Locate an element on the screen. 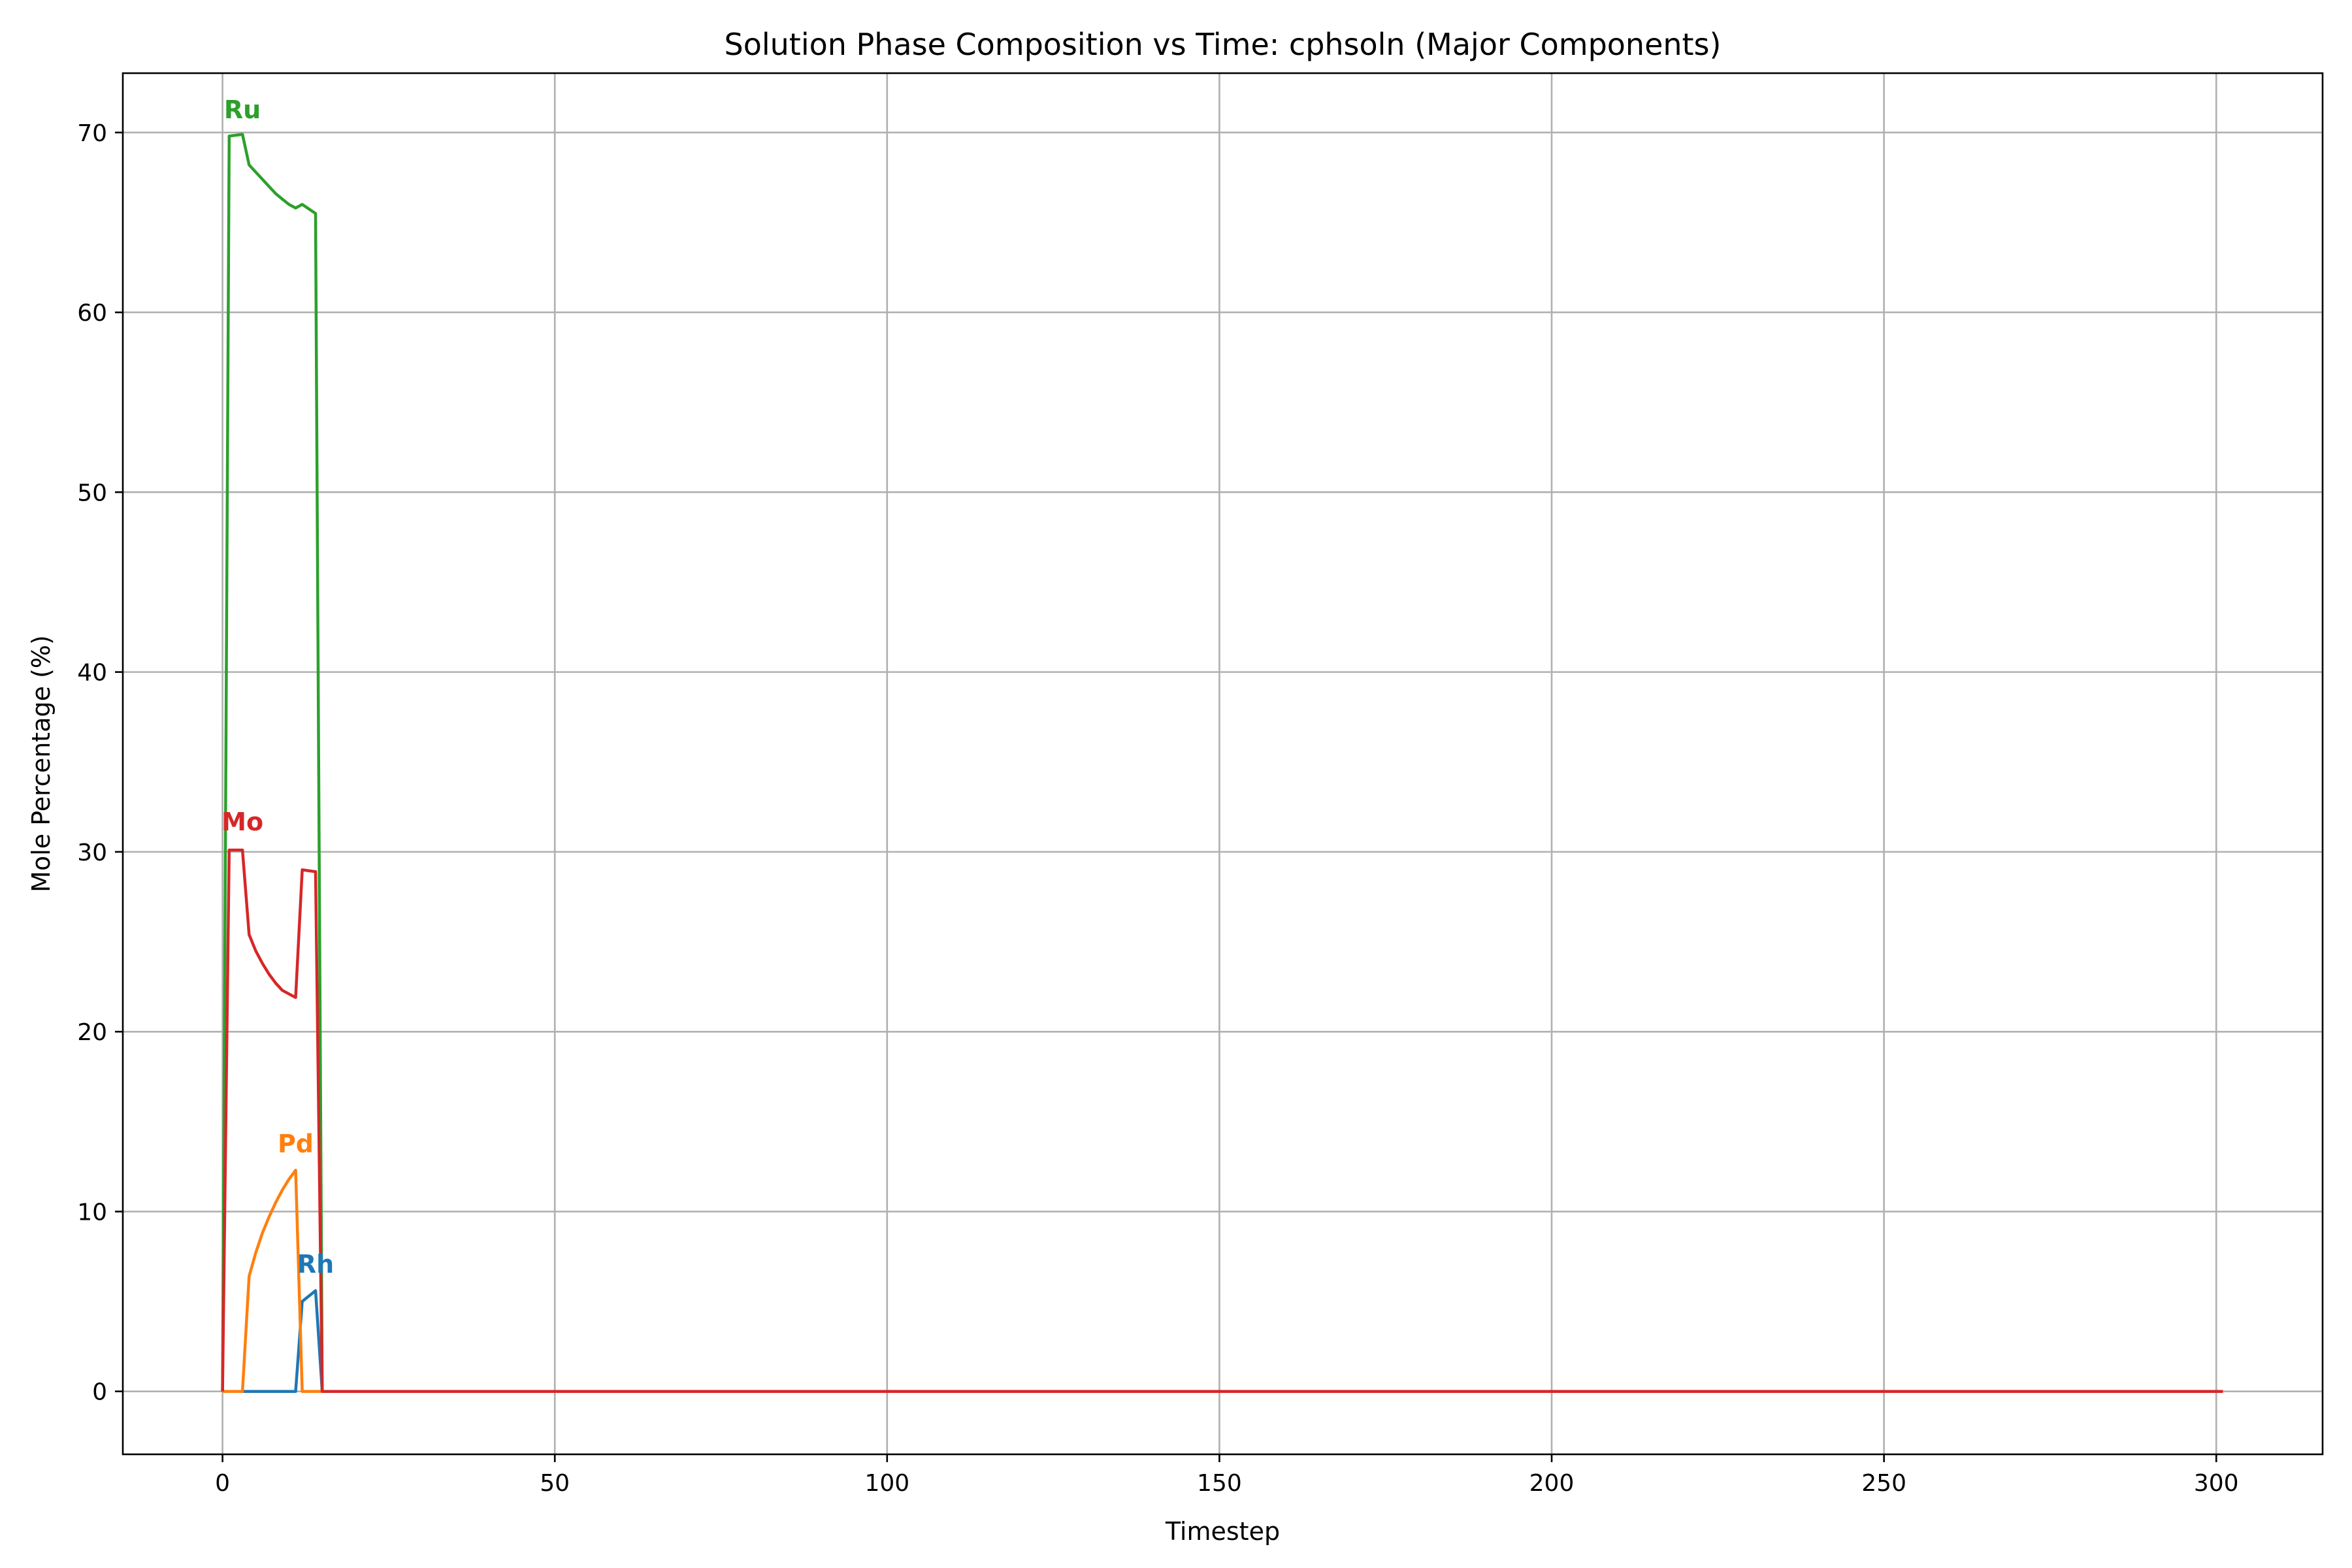 This screenshot has width=2352, height=1568. y-tick-label: 60 is located at coordinates (92, 313).